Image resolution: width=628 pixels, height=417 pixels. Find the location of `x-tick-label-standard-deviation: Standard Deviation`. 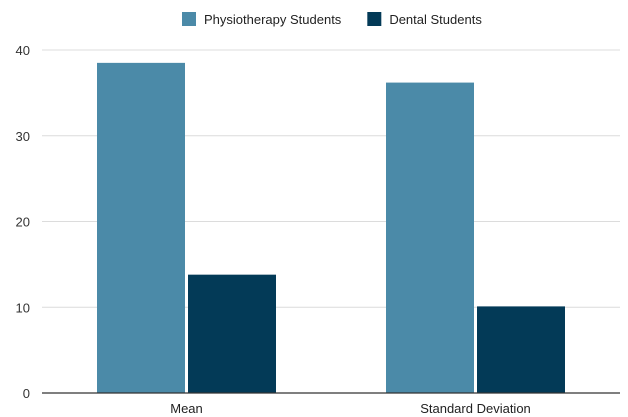

x-tick-label-standard-deviation: Standard Deviation is located at coordinates (475, 408).